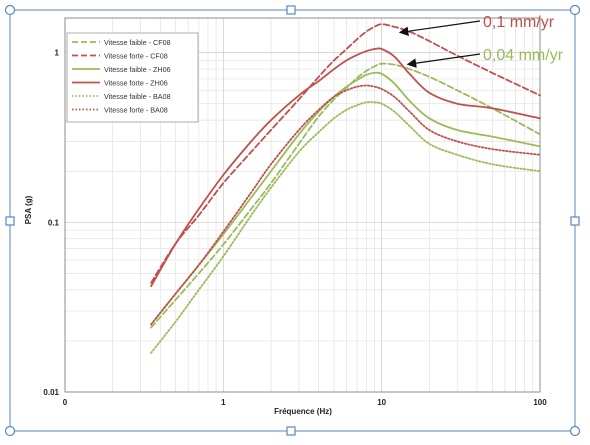 The height and width of the screenshot is (445, 590). Describe the element at coordinates (136, 109) in the screenshot. I see `legend-label-6: Vitesse forte - BA08` at that location.